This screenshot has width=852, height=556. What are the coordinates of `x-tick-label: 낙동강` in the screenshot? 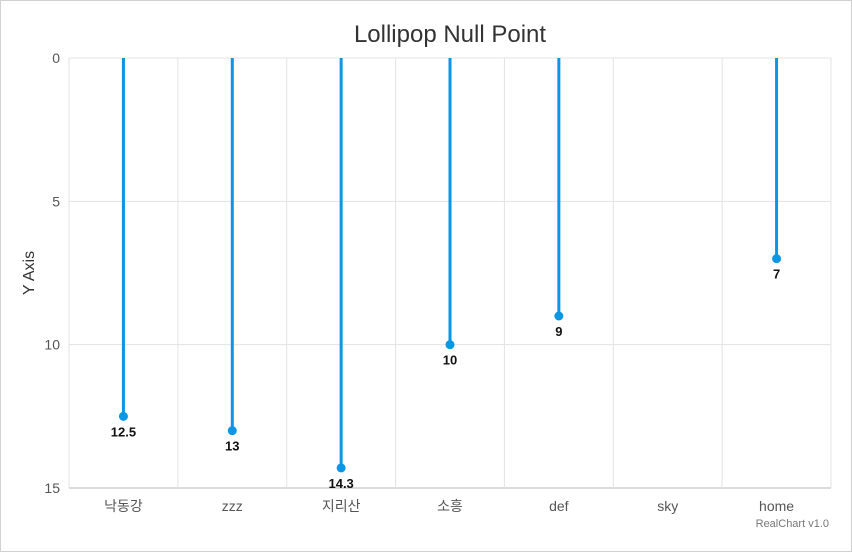 It's located at (123, 506).